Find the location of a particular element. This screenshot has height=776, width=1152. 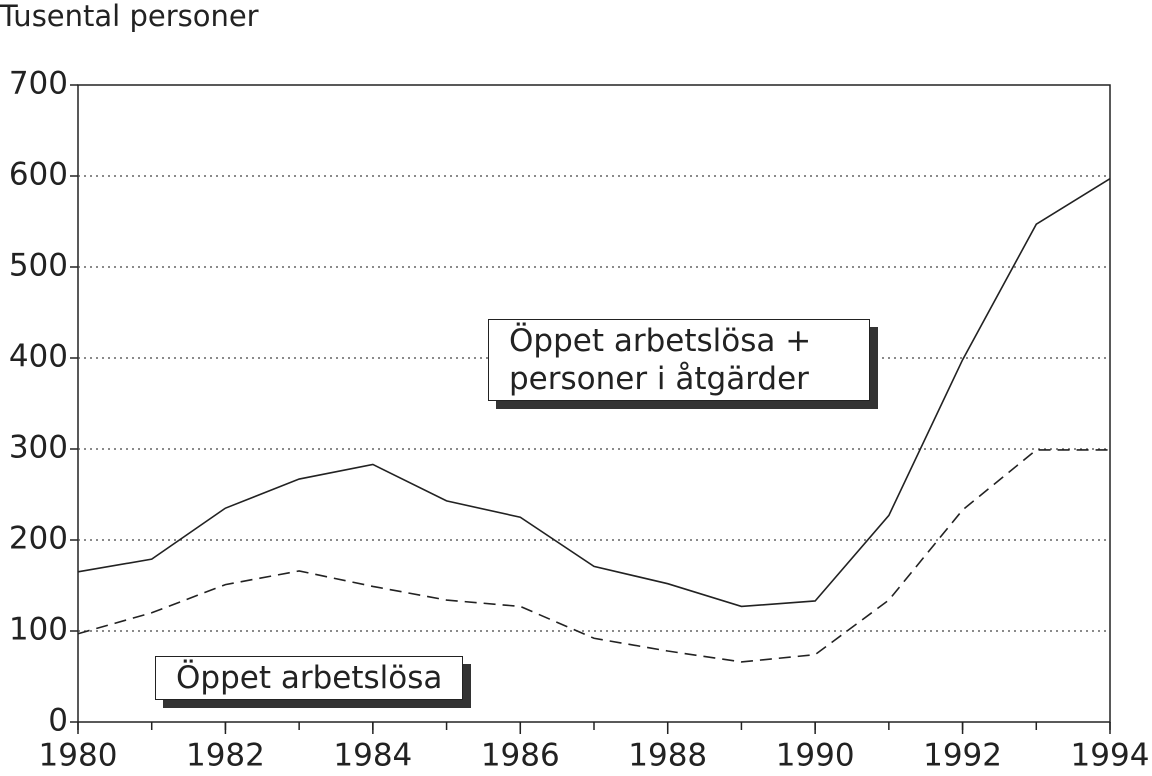

x-tick-label: 1990 is located at coordinates (815, 756).